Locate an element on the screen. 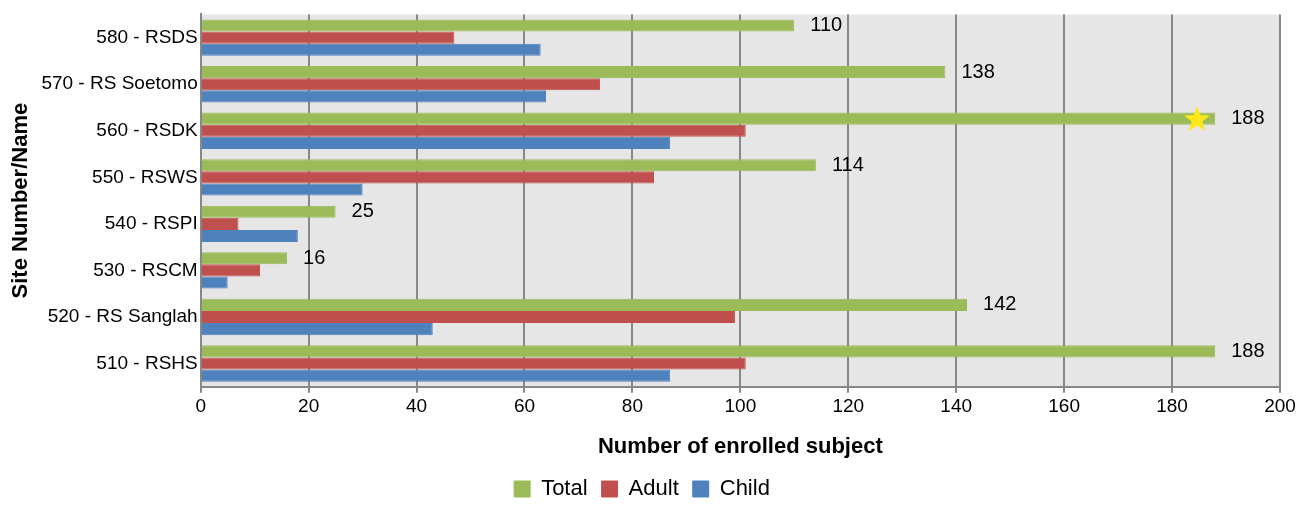  x-tick-label: 120 is located at coordinates (848, 406).